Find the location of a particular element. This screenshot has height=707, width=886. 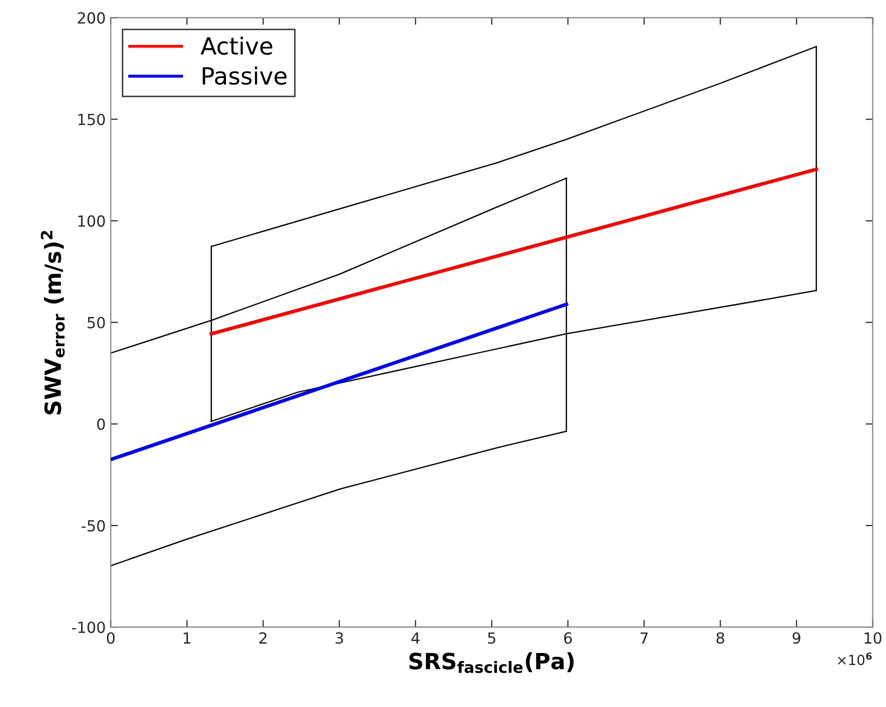

x-tick-label: 8 is located at coordinates (720, 638).